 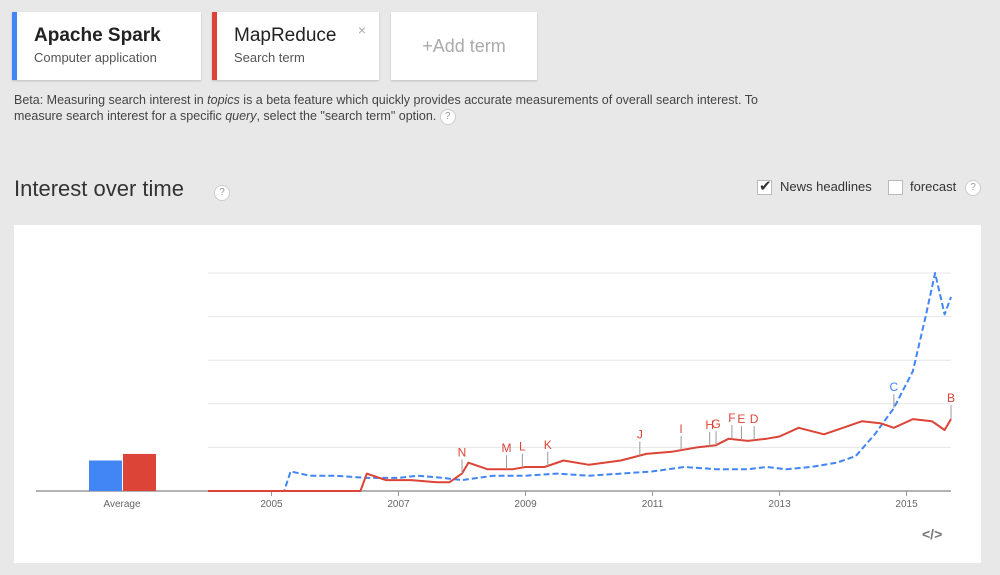 What do you see at coordinates (99, 188) in the screenshot?
I see `section-title: Interest over time` at bounding box center [99, 188].